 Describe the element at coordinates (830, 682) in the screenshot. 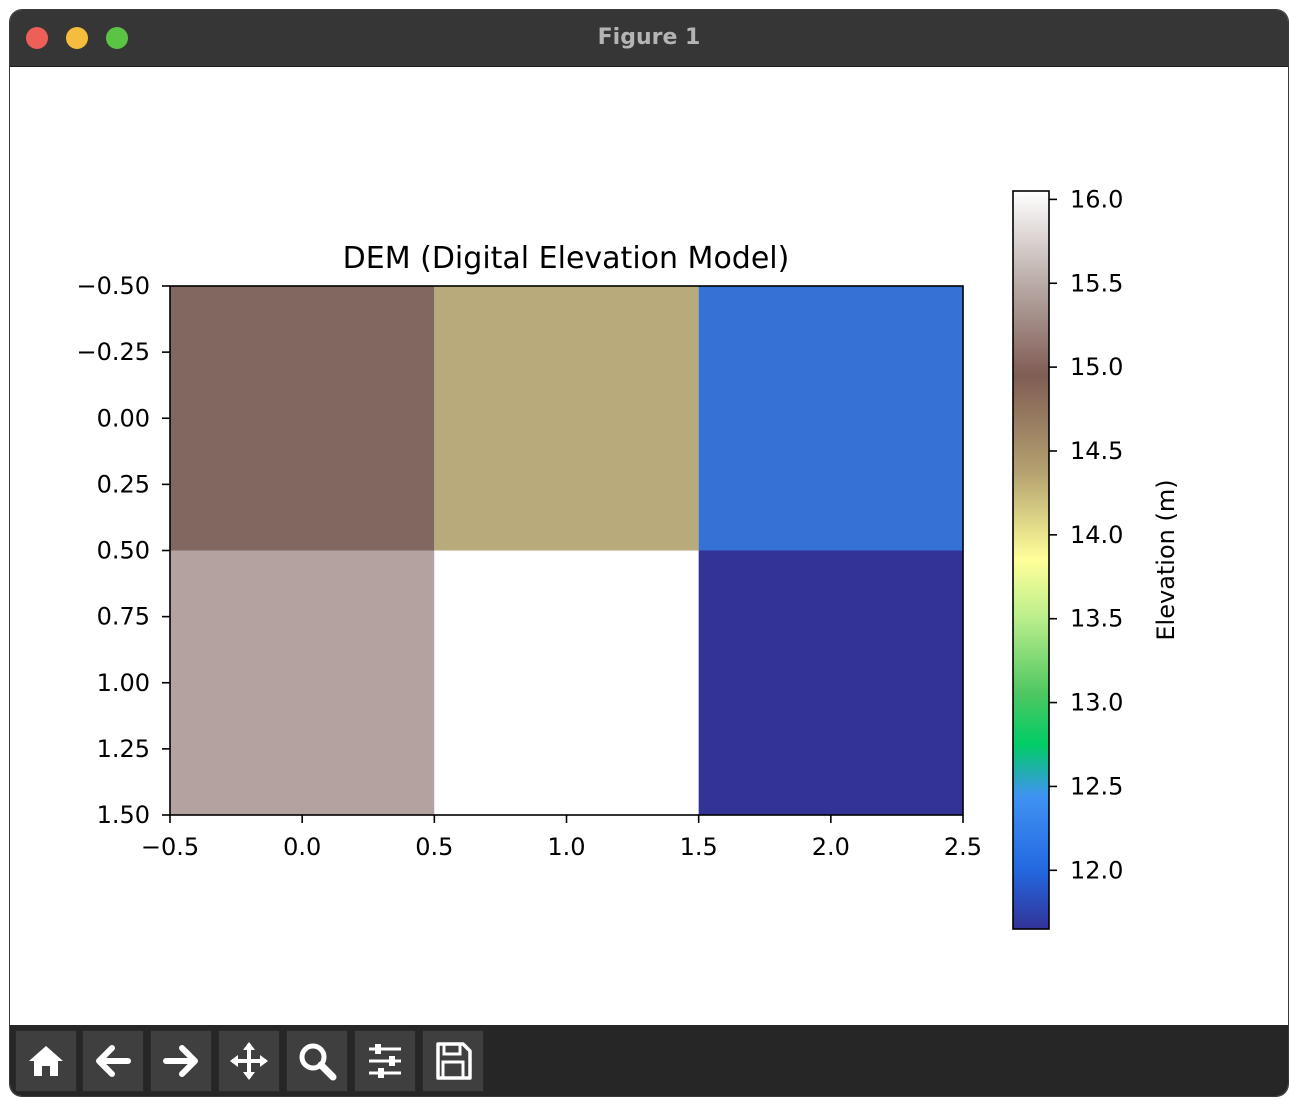

I see `heatmap-cell-r1-c2` at that location.